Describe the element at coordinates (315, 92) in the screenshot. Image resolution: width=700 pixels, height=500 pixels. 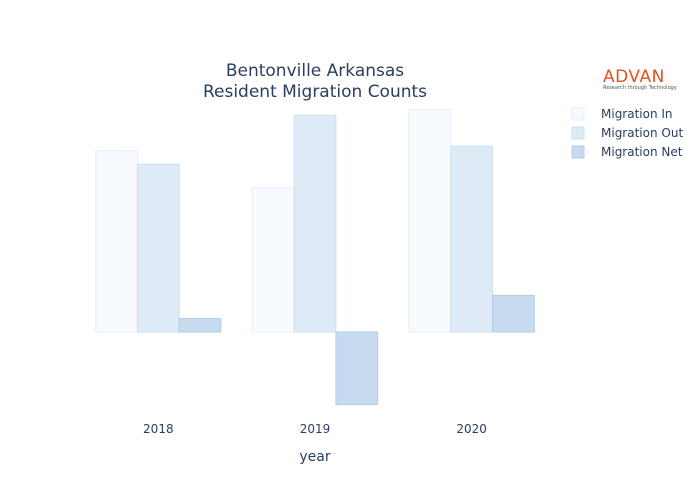
I see `chart-title-line-2: Resident Migration Counts` at that location.